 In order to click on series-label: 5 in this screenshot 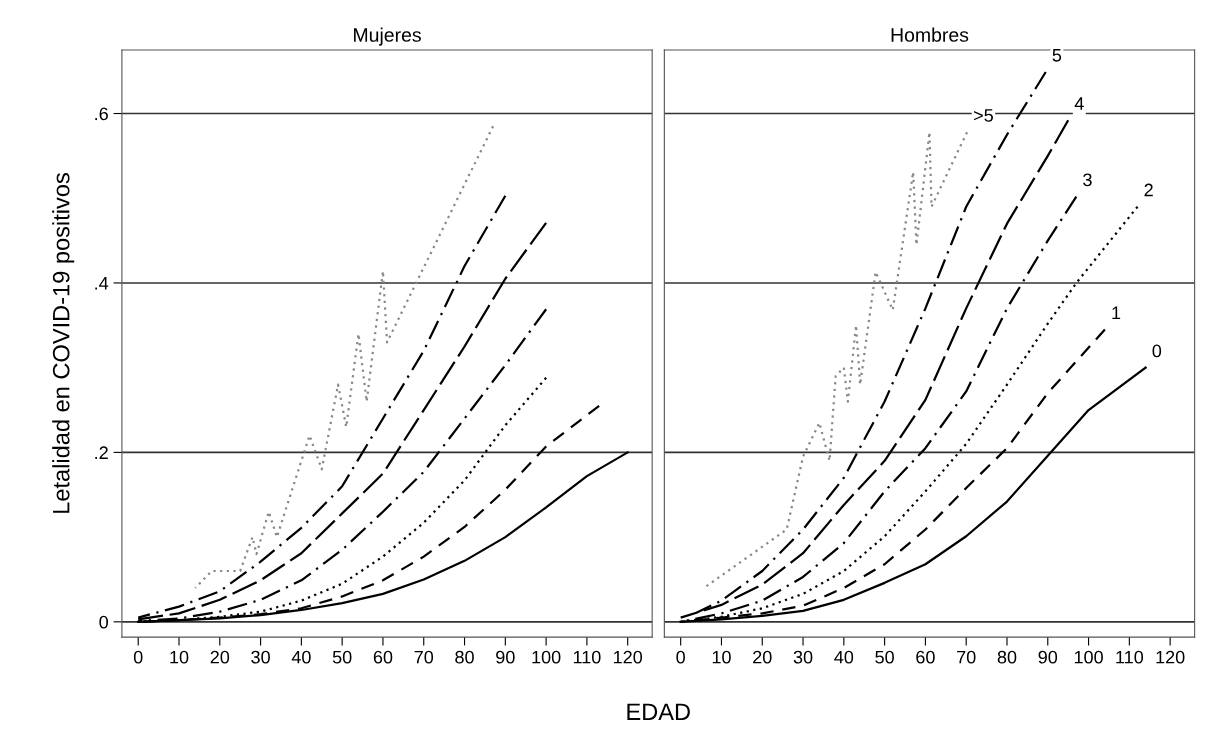, I will do `click(1057, 55)`.